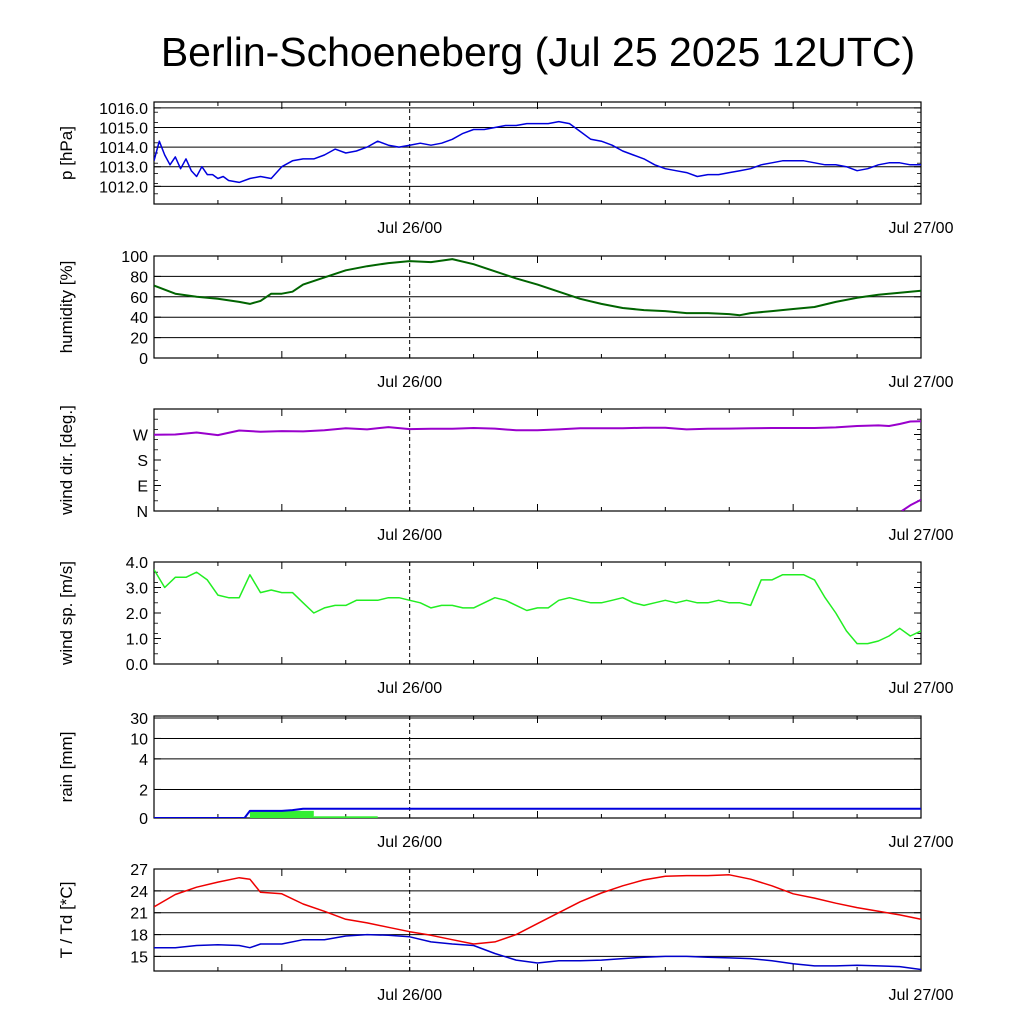 The height and width of the screenshot is (1024, 1024). Describe the element at coordinates (123, 148) in the screenshot. I see `y-tick-label: 1014.0` at that location.